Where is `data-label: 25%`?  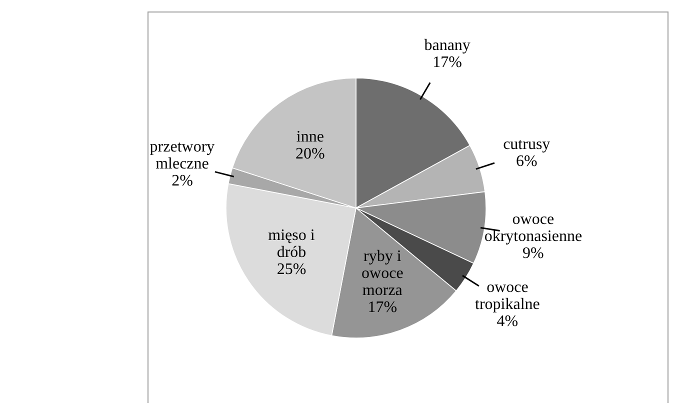 data-label: 25% is located at coordinates (291, 269).